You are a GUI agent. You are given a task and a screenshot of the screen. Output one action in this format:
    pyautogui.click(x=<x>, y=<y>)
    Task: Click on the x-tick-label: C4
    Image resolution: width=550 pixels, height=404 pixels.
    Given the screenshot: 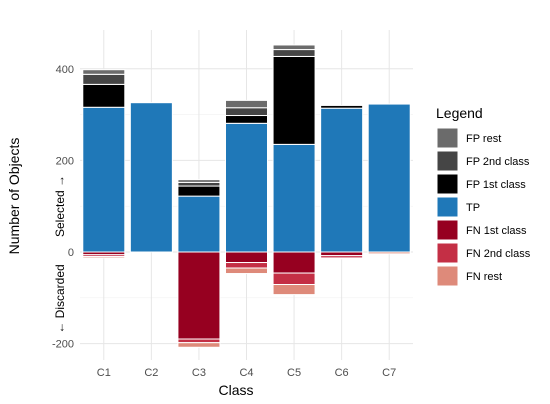 What is the action you would take?
    pyautogui.click(x=246, y=373)
    